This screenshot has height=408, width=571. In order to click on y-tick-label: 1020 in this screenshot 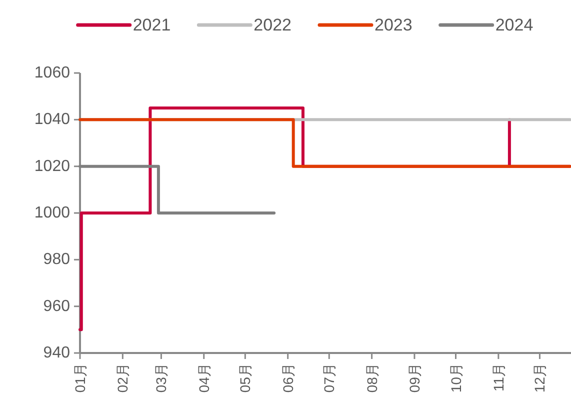, I will do `click(52, 166)`.